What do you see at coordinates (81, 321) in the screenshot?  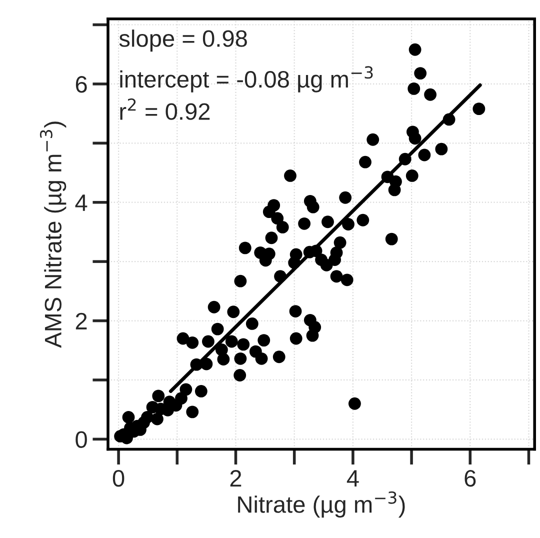 I see `y-tick-label: 2` at bounding box center [81, 321].